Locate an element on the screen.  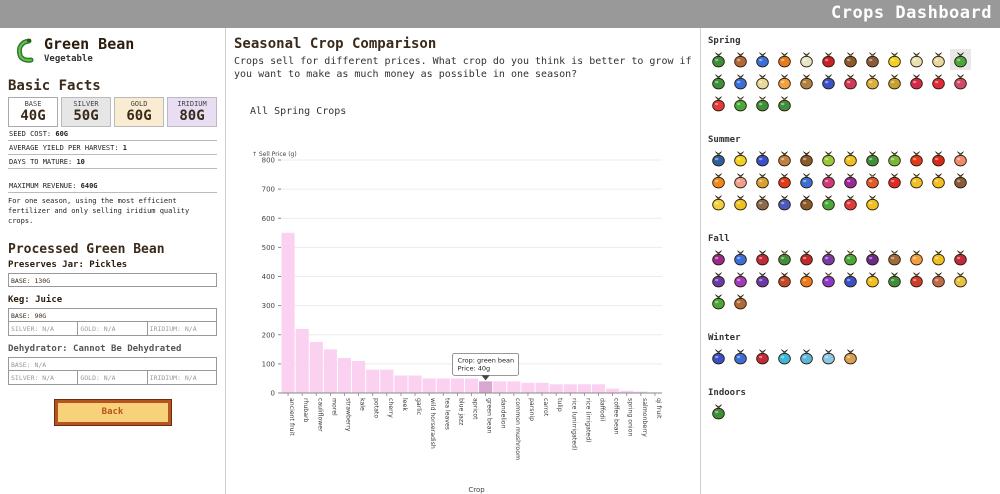
crop-tile-wild-log is located at coordinates (806, 202).